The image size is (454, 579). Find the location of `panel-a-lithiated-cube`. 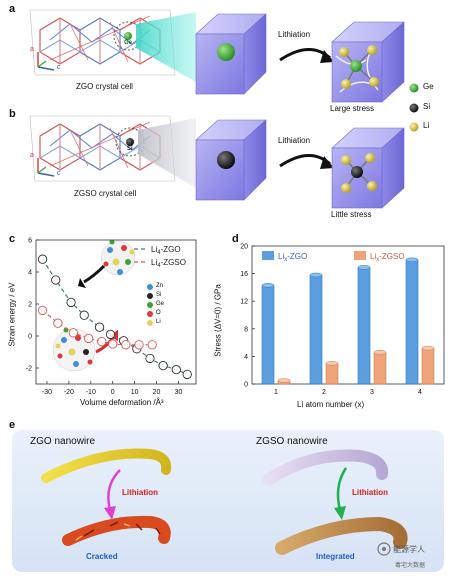

panel-a-lithiated-cube is located at coordinates (368, 62).